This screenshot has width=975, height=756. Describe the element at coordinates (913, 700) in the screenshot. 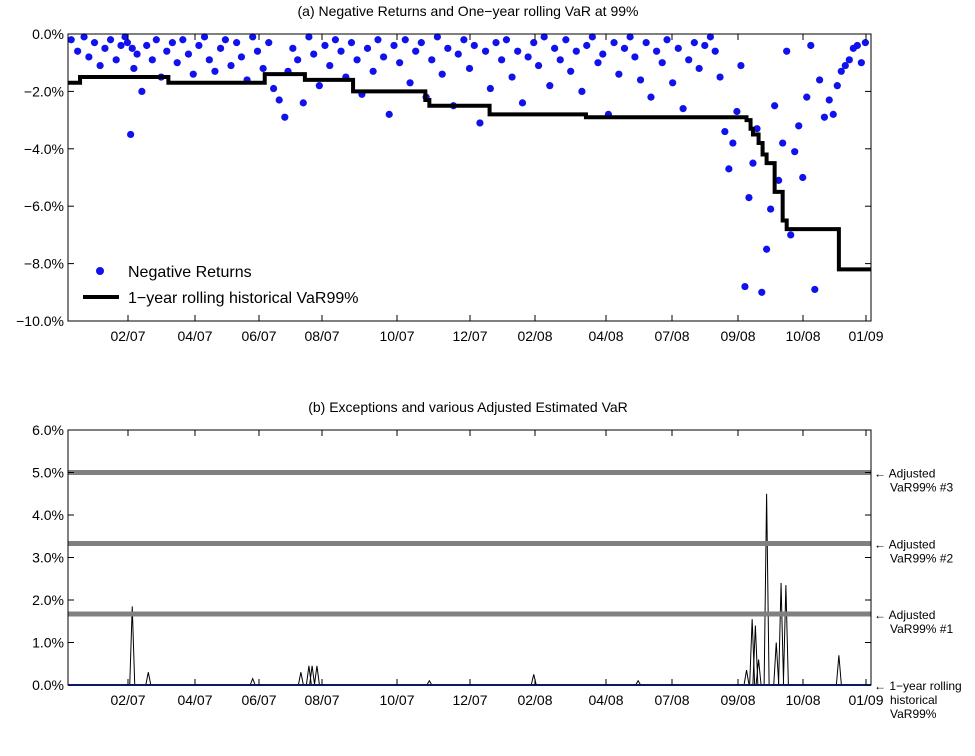

I see `adjusted-var-annotation: historical` at that location.